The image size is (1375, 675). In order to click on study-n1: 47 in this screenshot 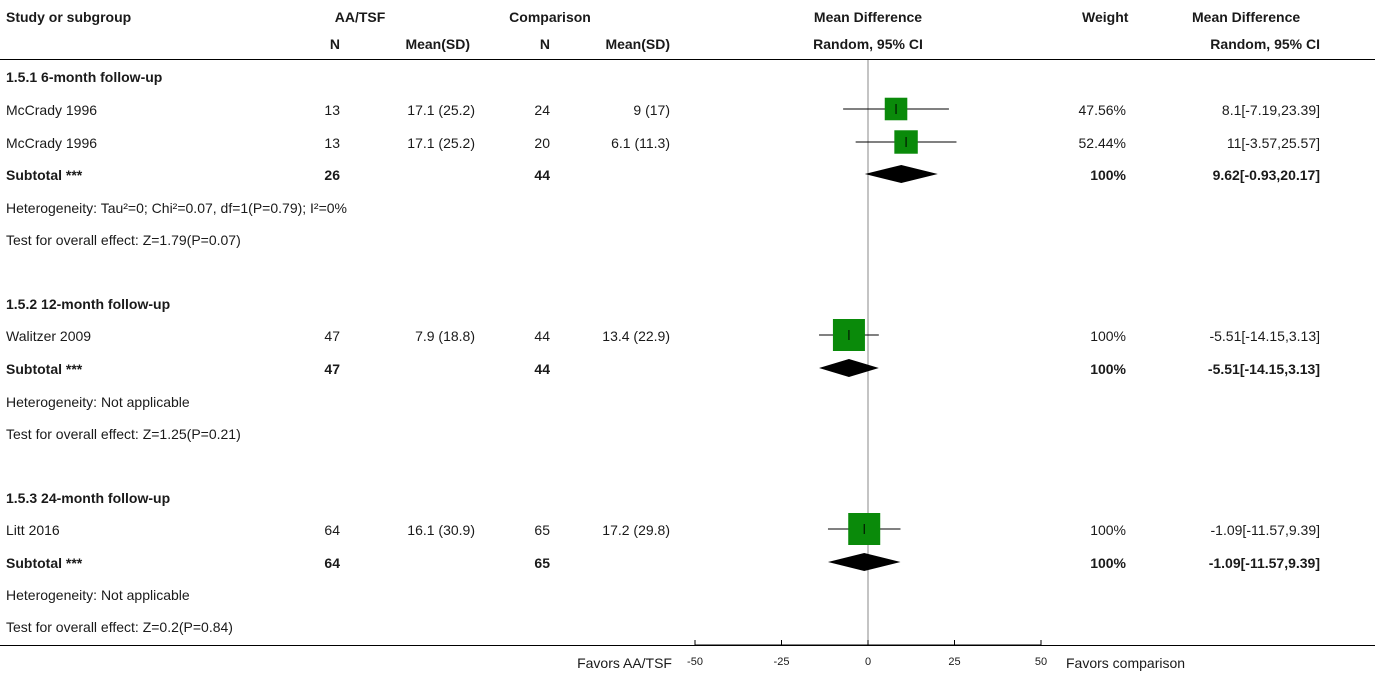, I will do `click(332, 336)`.